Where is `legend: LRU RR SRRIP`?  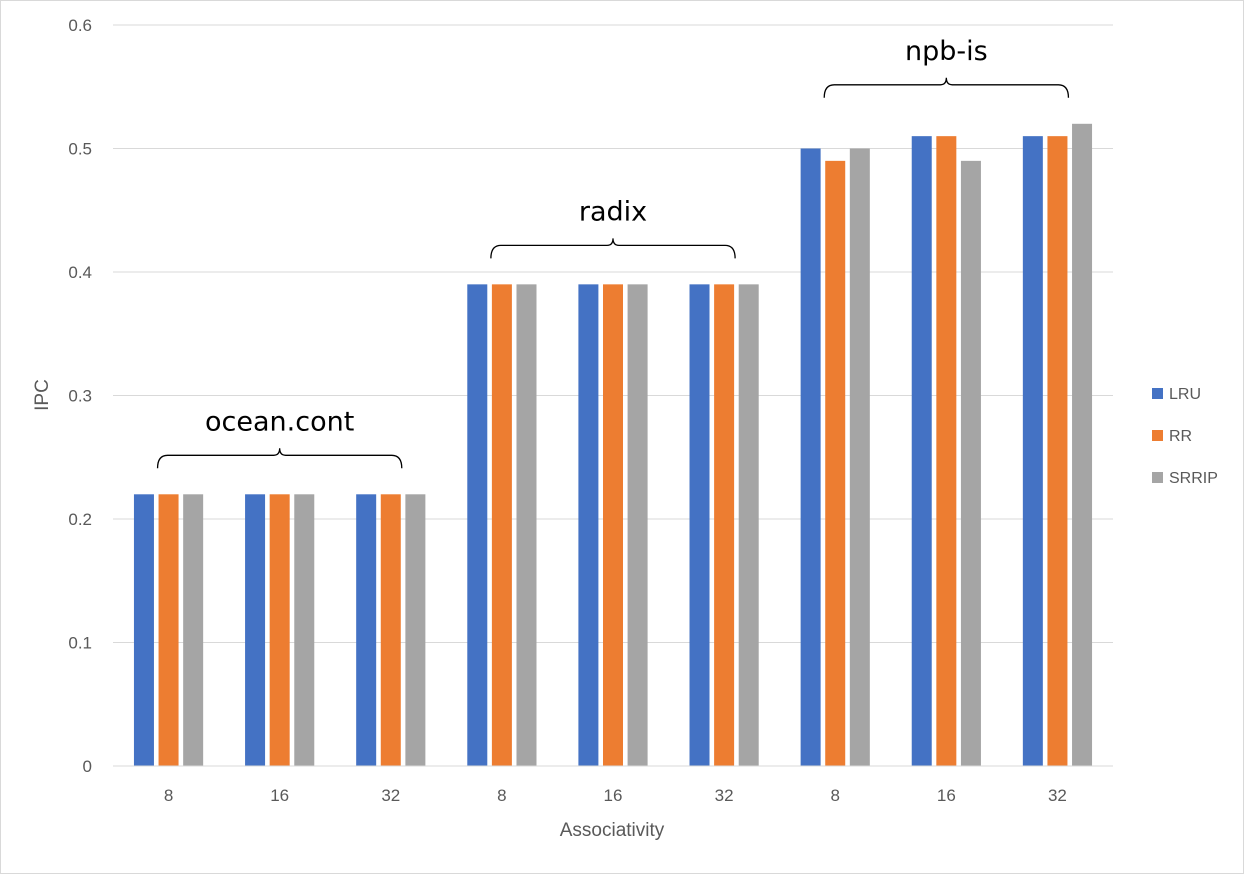 legend: LRU RR SRRIP is located at coordinates (1185, 436).